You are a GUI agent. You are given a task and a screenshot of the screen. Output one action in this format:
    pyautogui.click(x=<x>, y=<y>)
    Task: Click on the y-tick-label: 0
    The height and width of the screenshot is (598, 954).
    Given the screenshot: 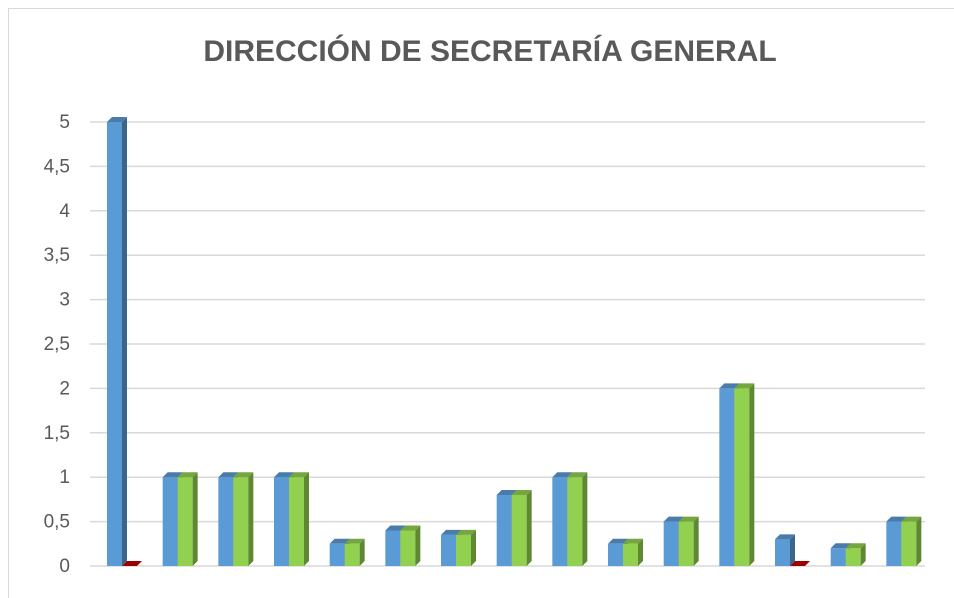 What is the action you would take?
    pyautogui.click(x=64, y=566)
    